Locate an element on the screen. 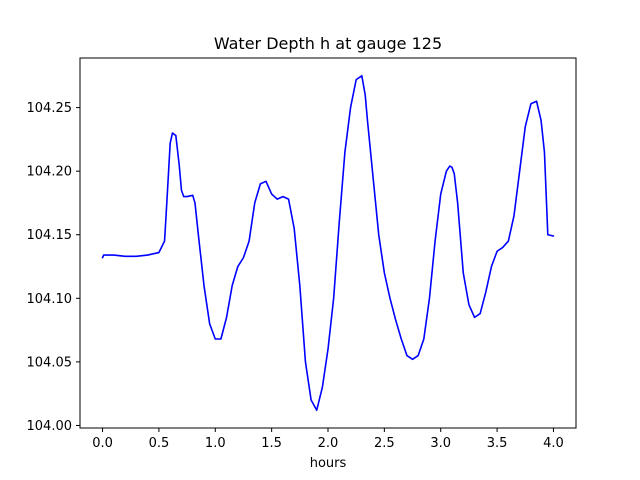 The height and width of the screenshot is (480, 640). x-tick-label: 0.5 is located at coordinates (159, 443).